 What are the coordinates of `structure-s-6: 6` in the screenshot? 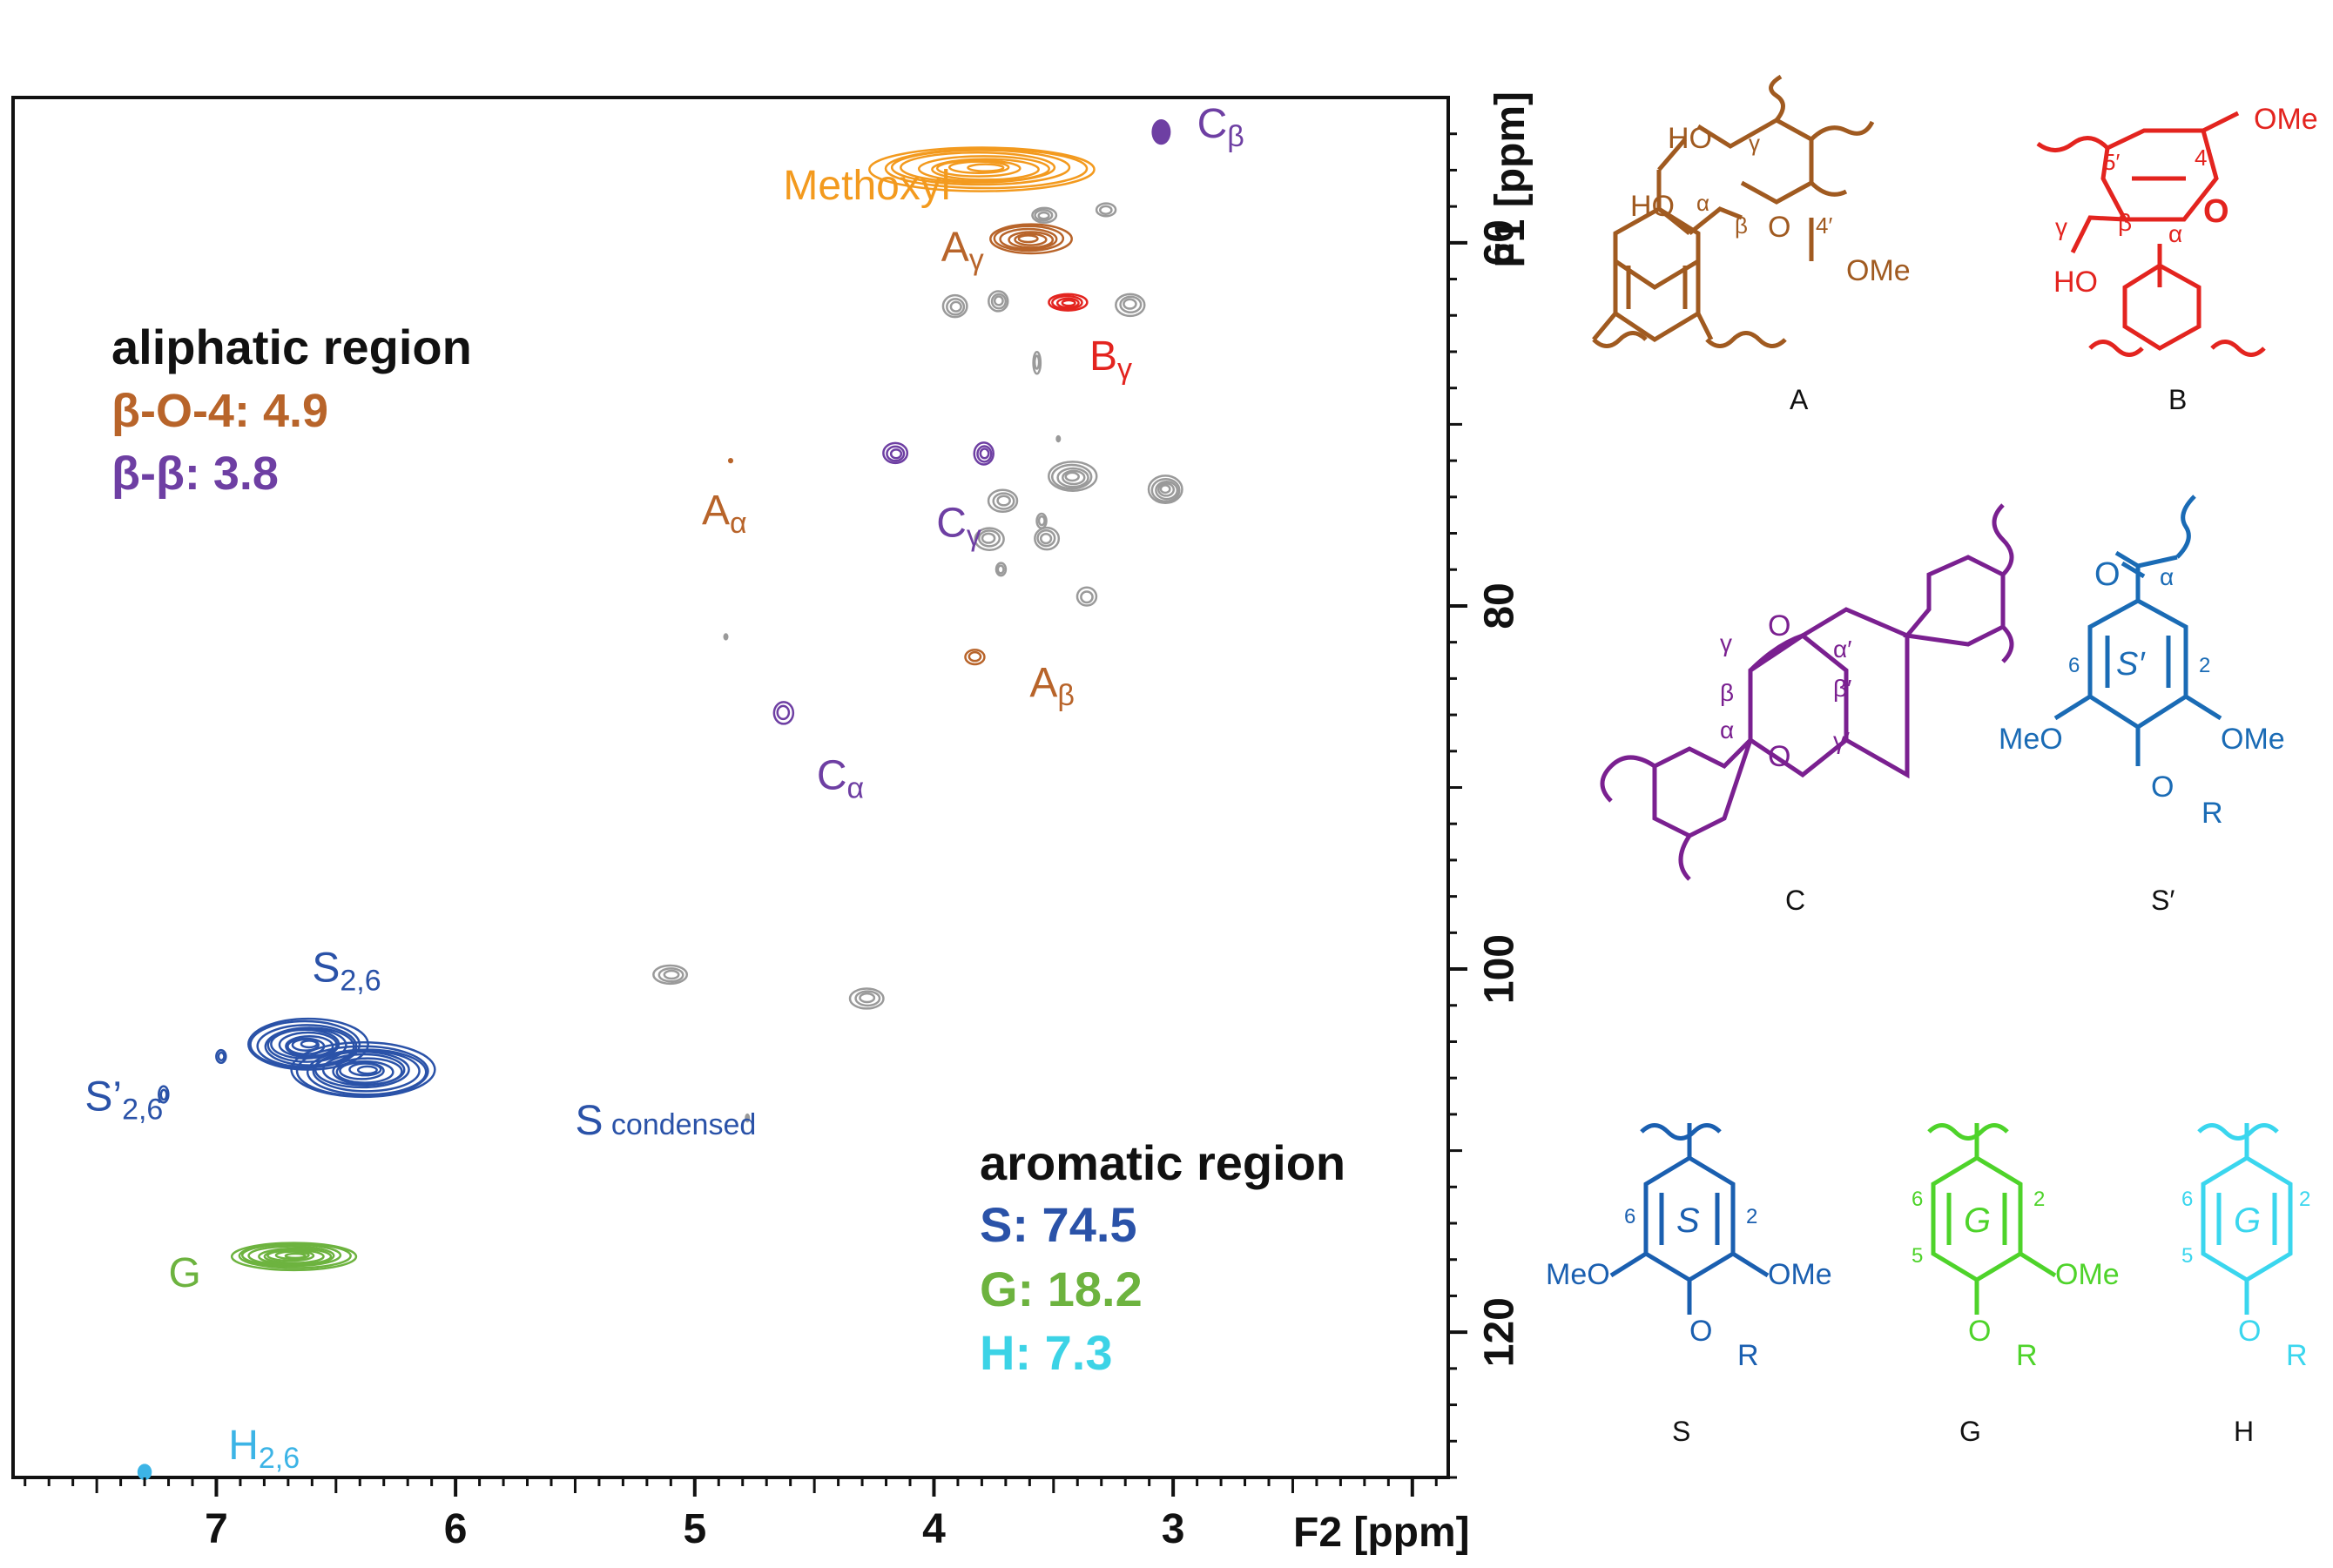 It's located at (1629, 1216).